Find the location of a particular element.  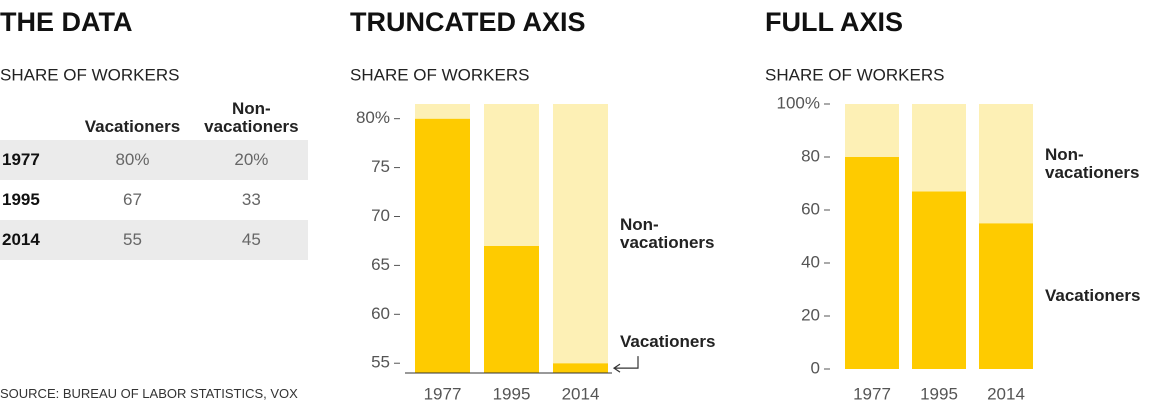

y-tick-label: 80 is located at coordinates (810, 155).